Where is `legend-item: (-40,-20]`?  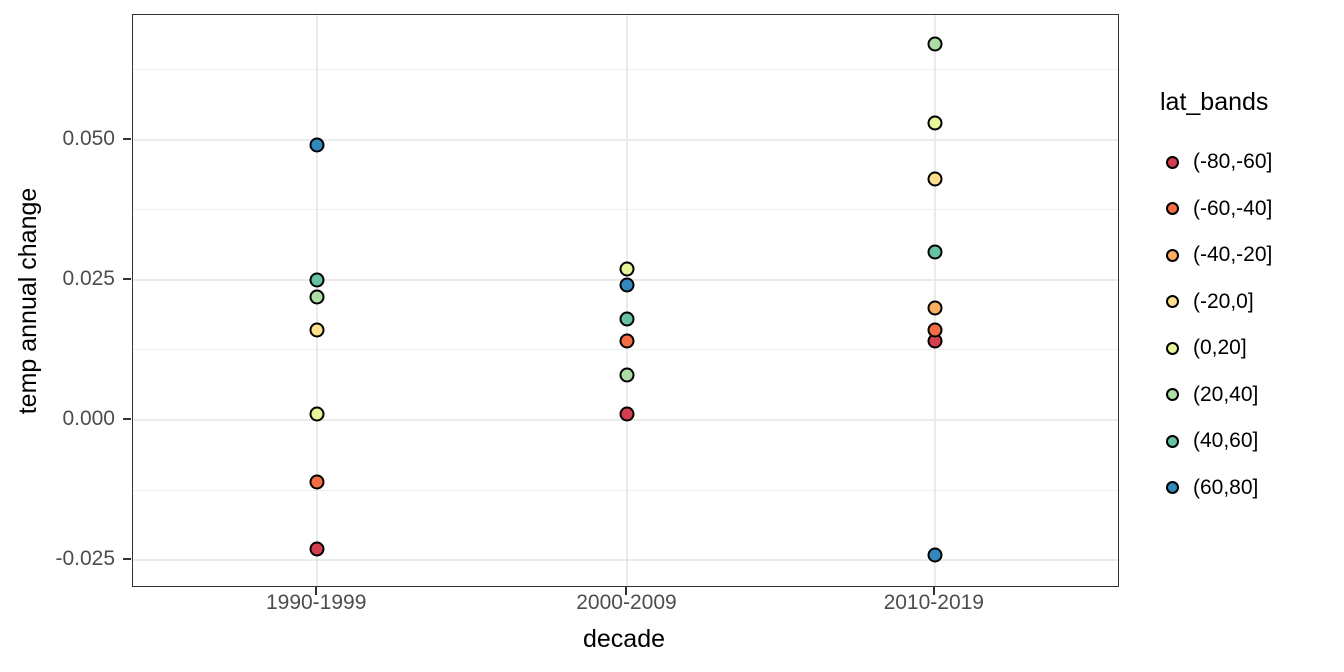 legend-item: (-40,-20] is located at coordinates (1243, 255).